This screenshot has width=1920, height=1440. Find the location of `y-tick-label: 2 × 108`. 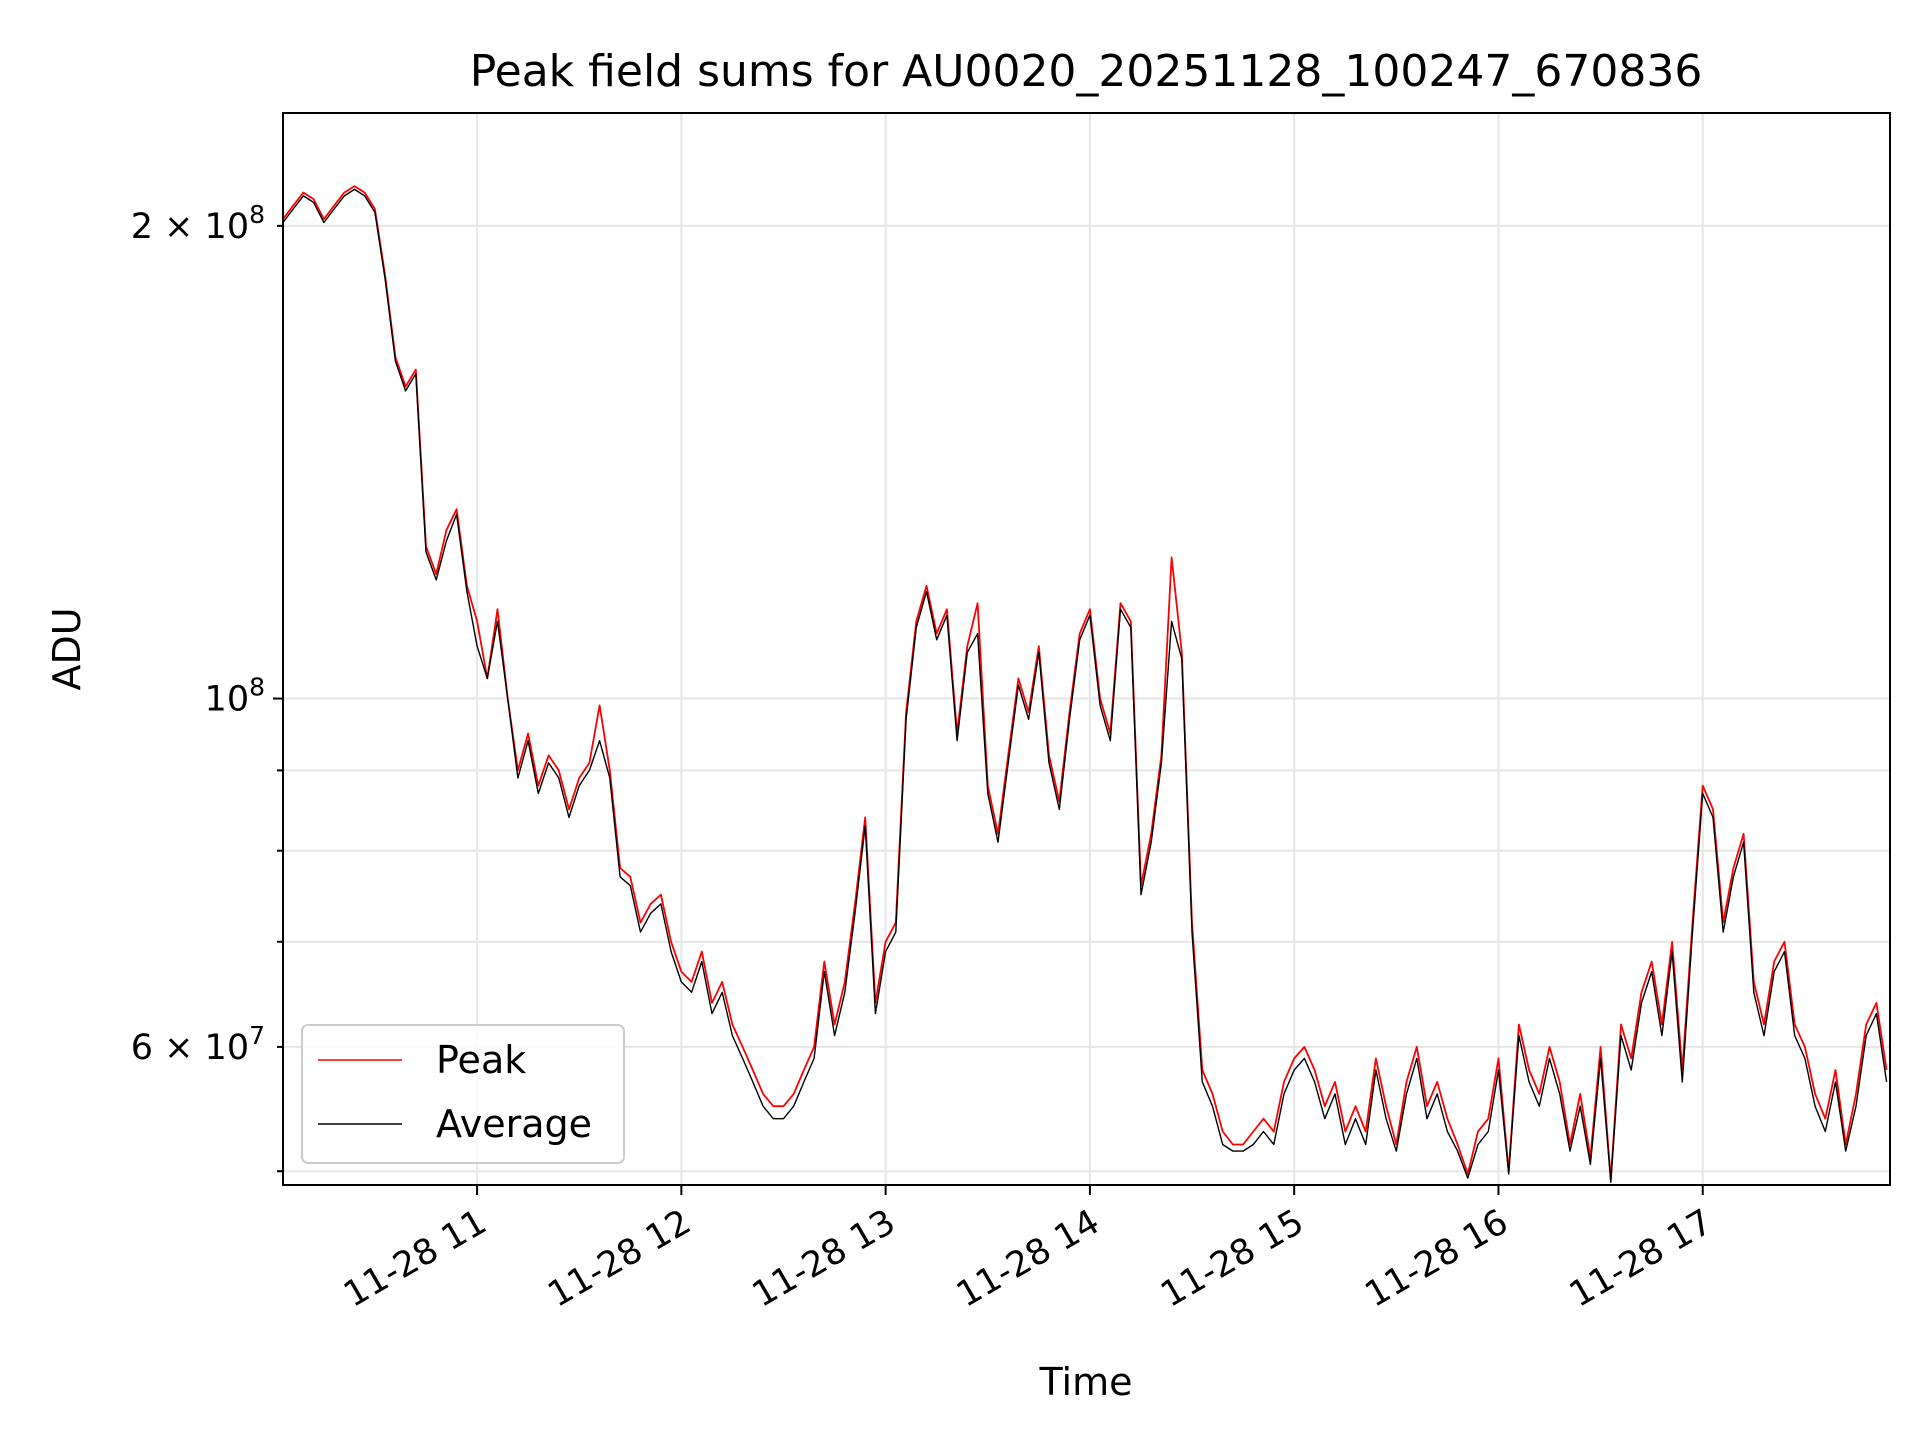

y-tick-label: 2 × 108 is located at coordinates (198, 223).